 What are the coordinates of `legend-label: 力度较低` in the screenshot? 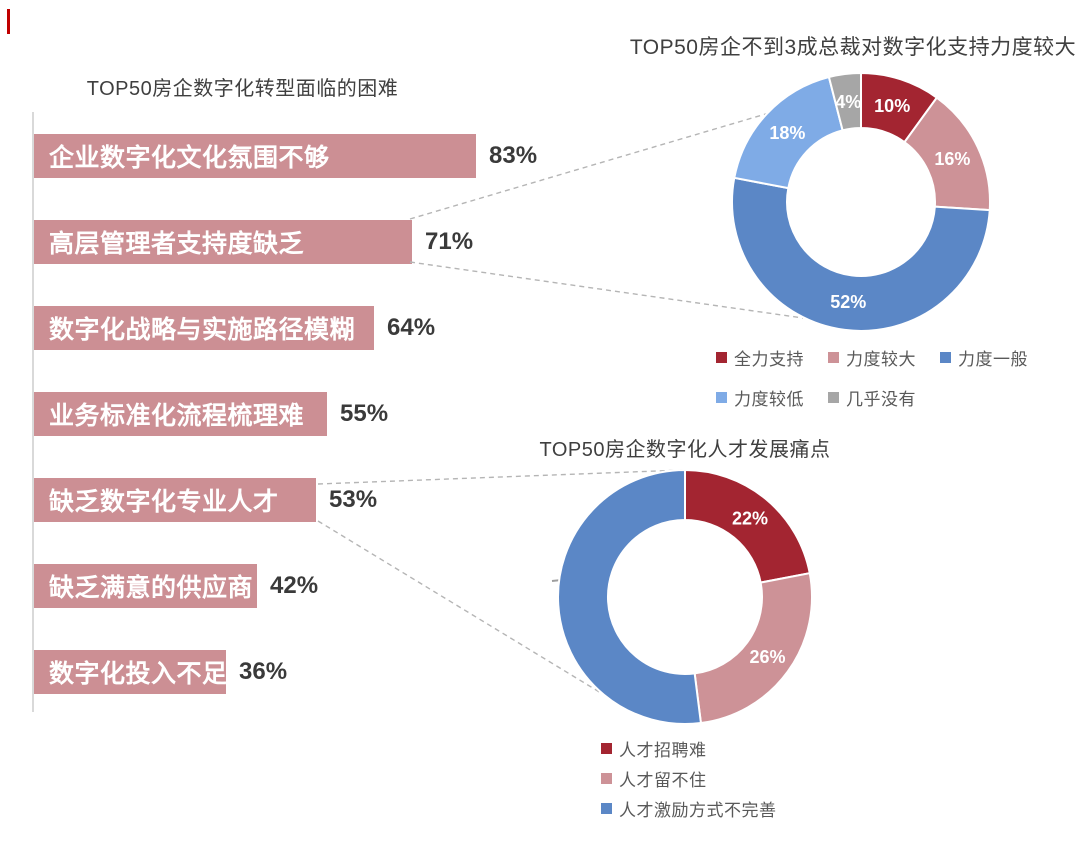 It's located at (769, 399).